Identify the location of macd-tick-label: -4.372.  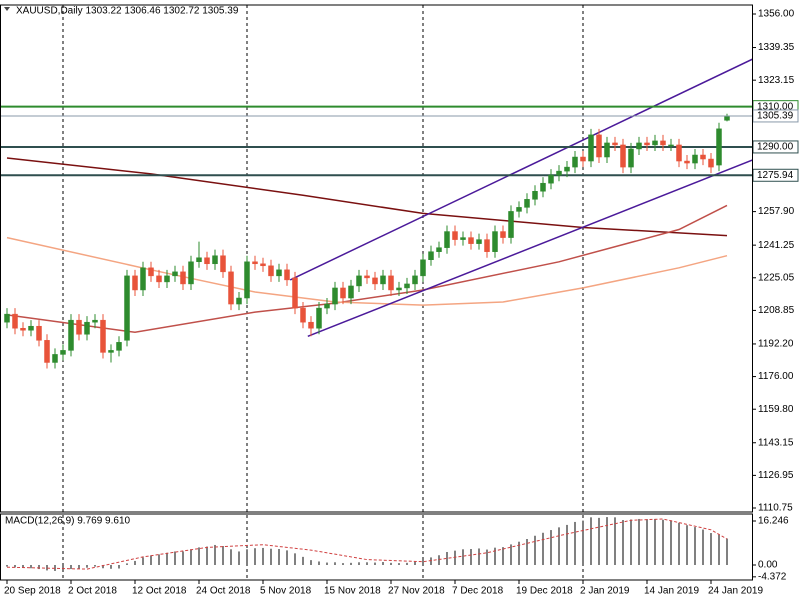
(772, 576).